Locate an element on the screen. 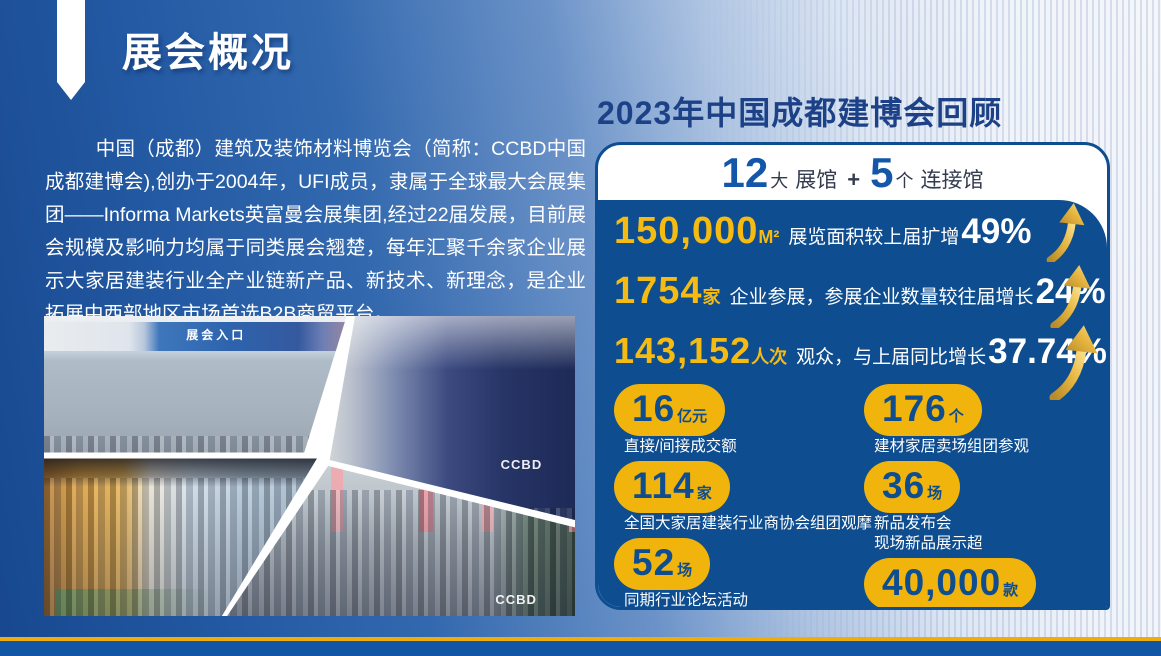 This screenshot has height=656, width=1161. photo-expo-entrance: 展会入口 is located at coordinates (195, 384).